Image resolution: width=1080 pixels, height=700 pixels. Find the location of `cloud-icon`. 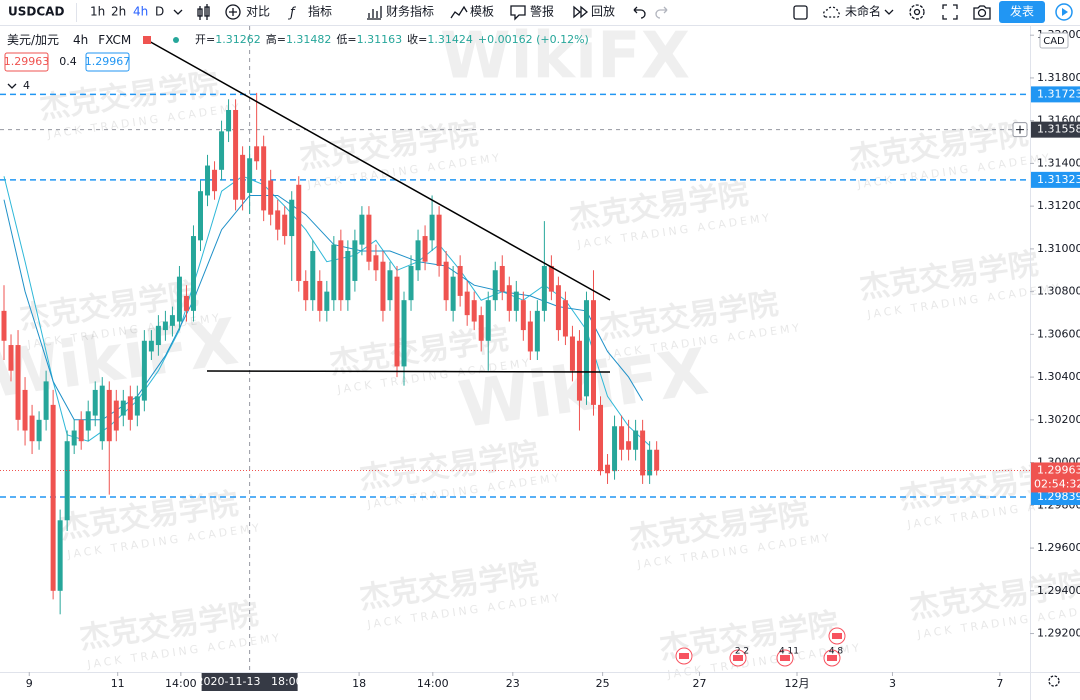

cloud-icon is located at coordinates (831, 12).